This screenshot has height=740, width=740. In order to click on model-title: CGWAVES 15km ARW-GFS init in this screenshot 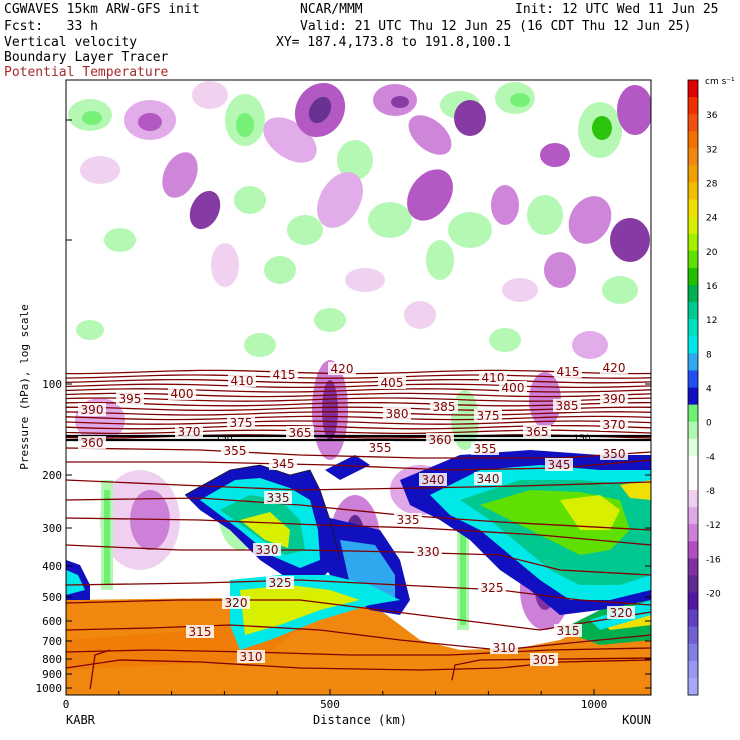, I will do `click(102, 9)`.